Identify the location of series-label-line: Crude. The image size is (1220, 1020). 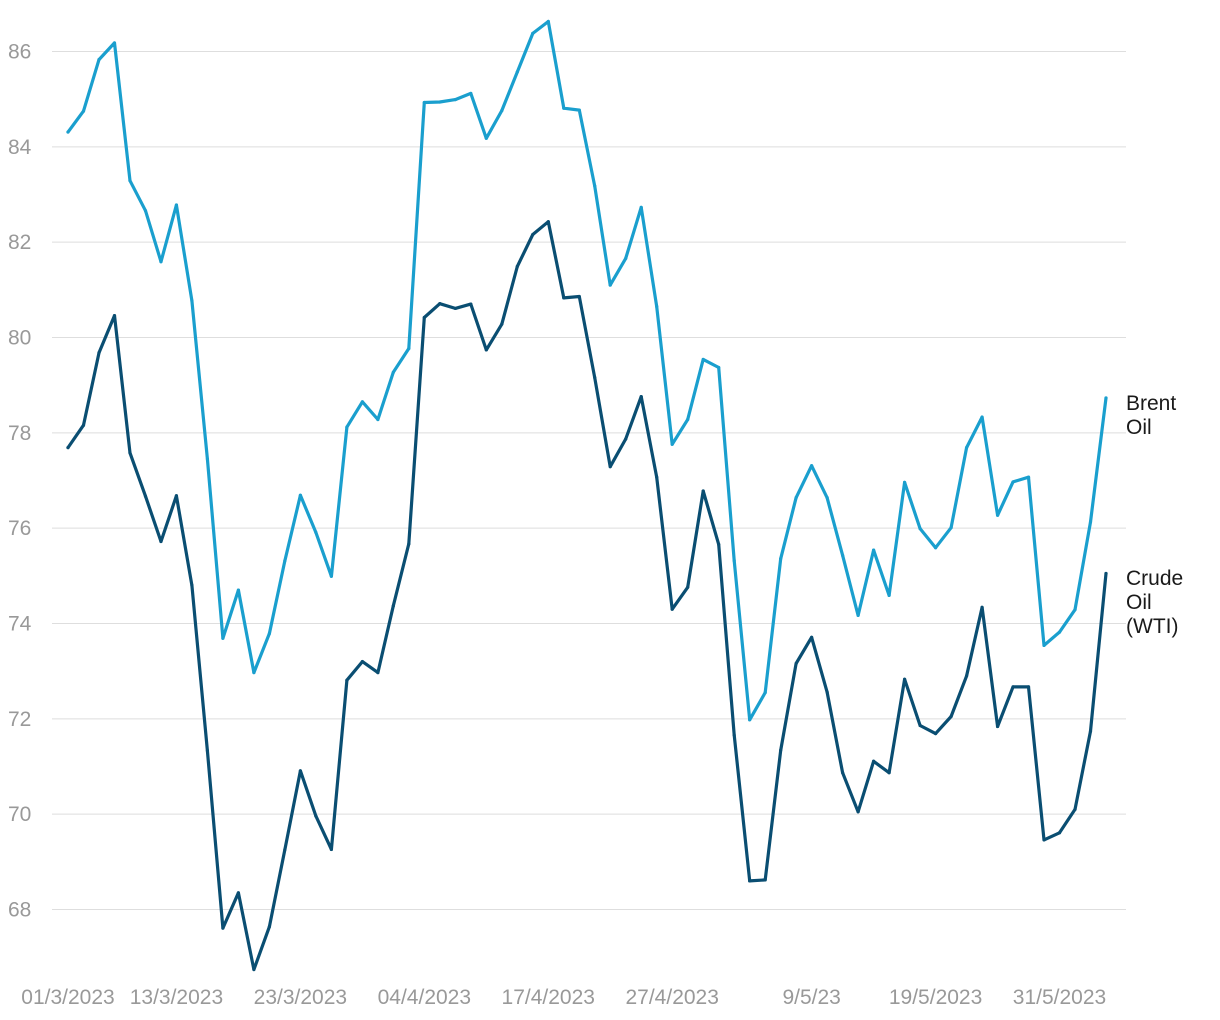
(1154, 578).